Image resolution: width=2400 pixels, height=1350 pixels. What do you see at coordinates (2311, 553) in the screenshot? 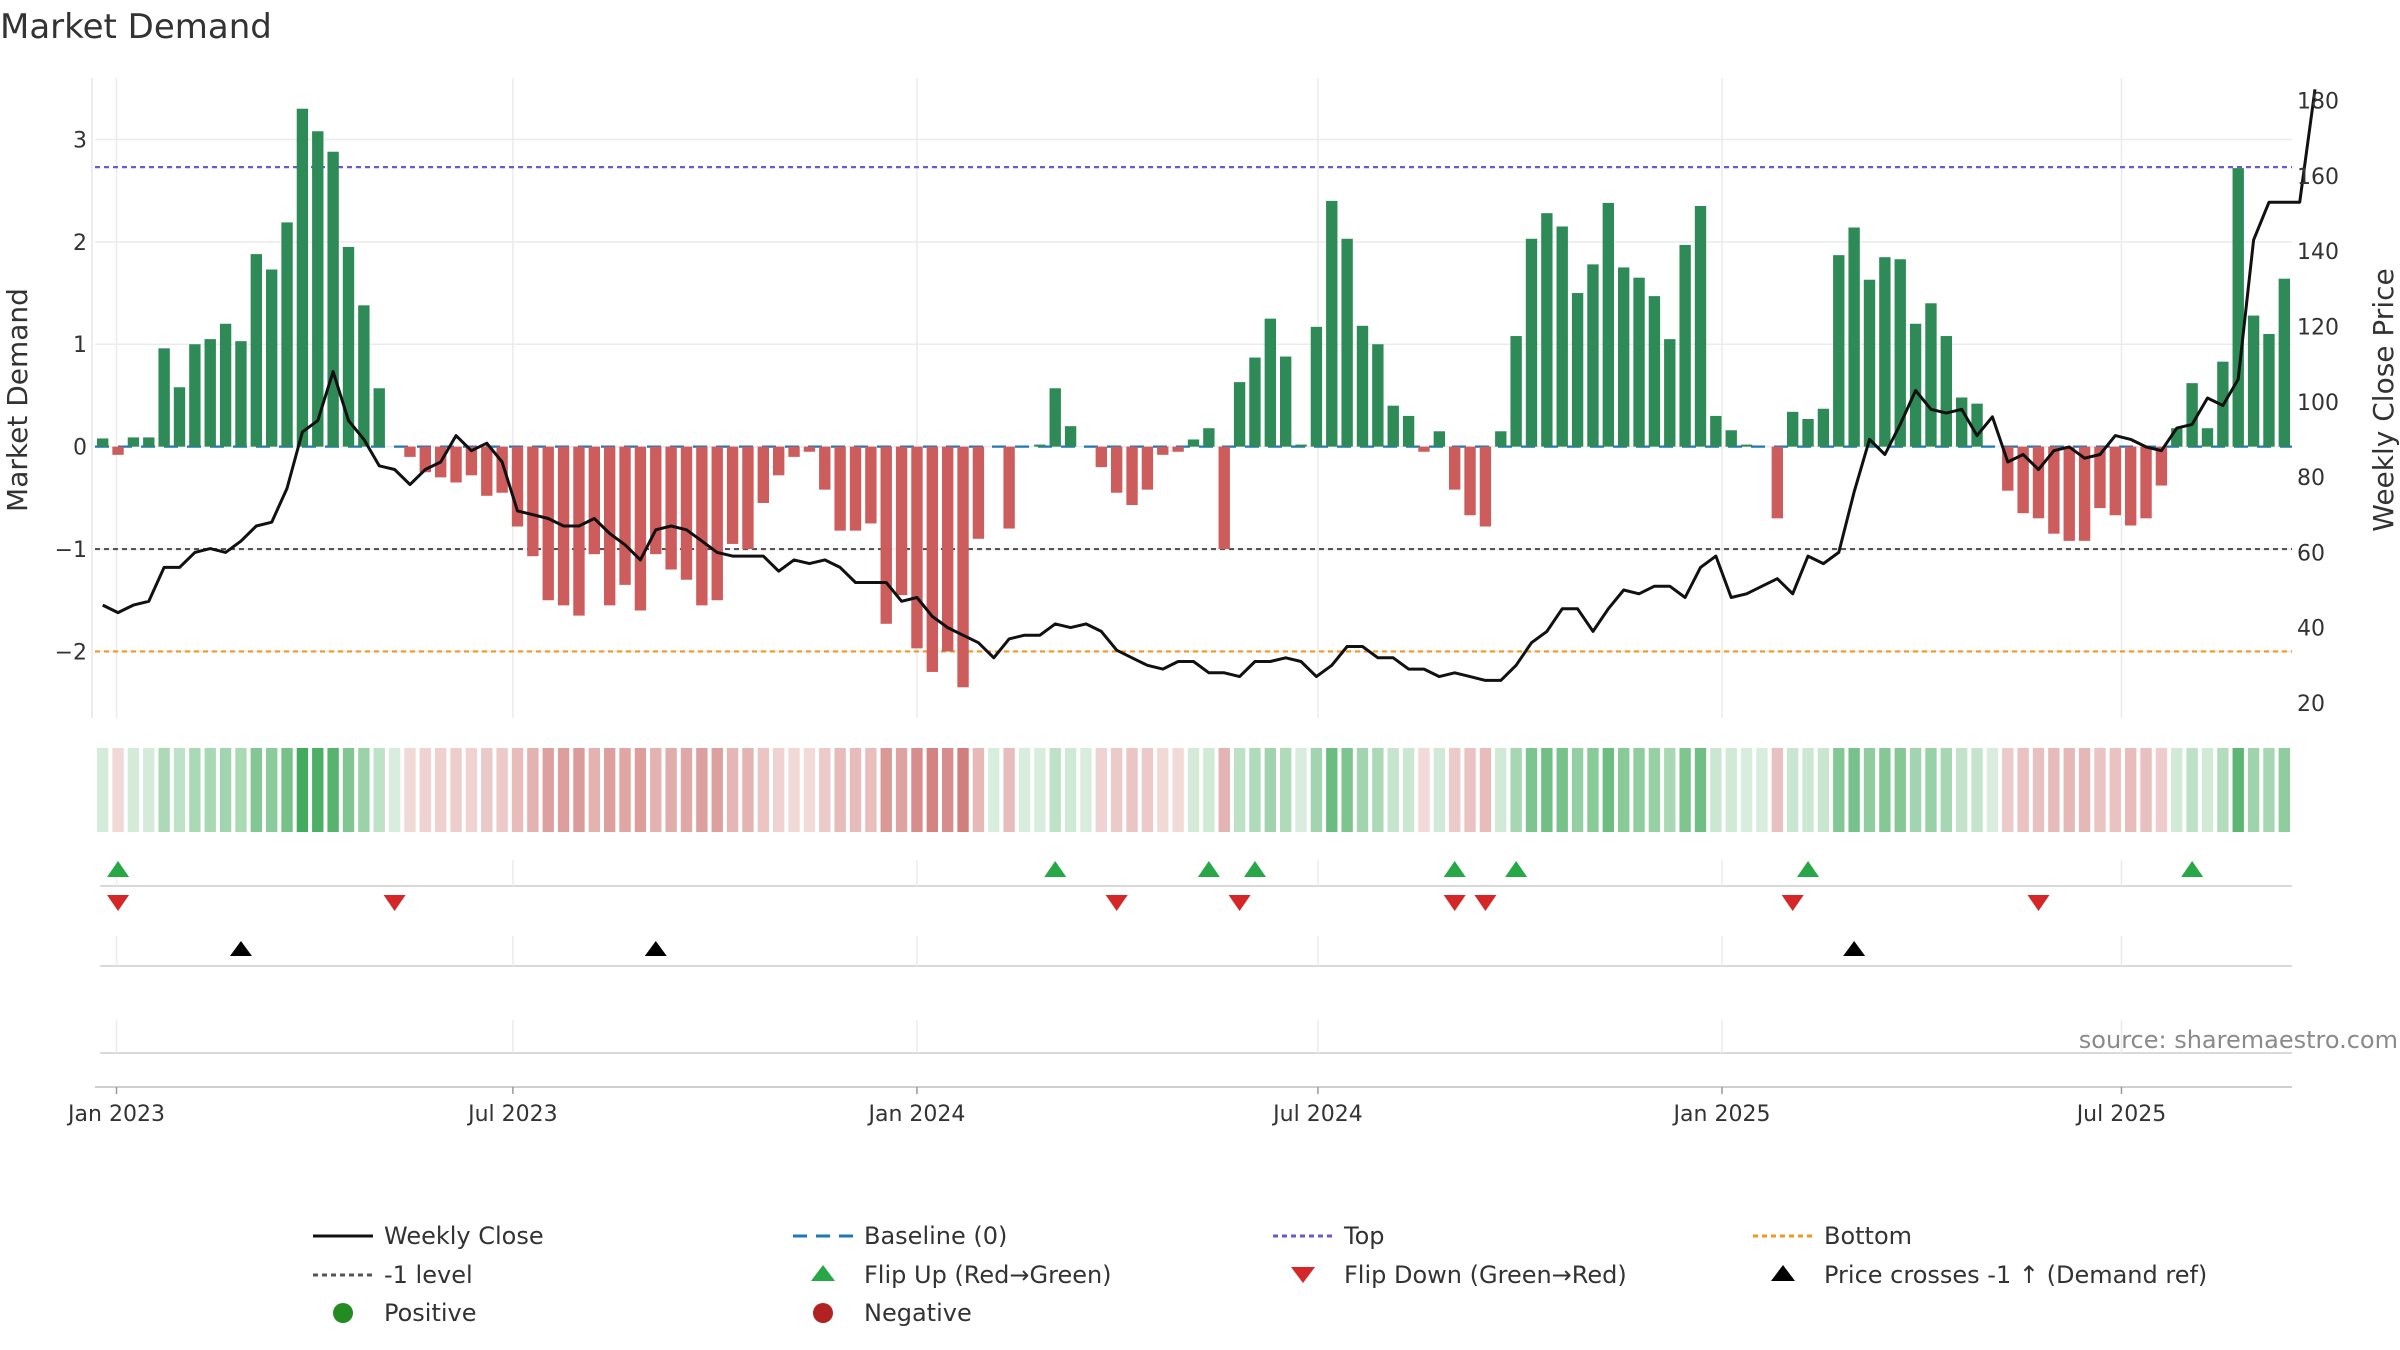
I see `y2-tick-label: 60` at bounding box center [2311, 553].